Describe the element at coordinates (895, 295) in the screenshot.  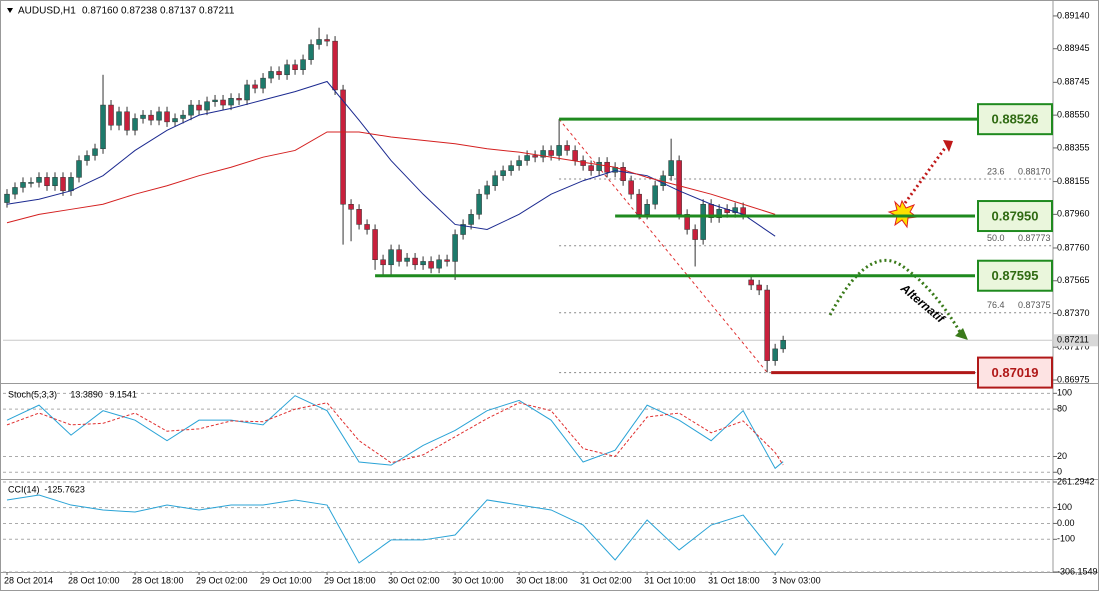
I see `alternative-arrow` at that location.